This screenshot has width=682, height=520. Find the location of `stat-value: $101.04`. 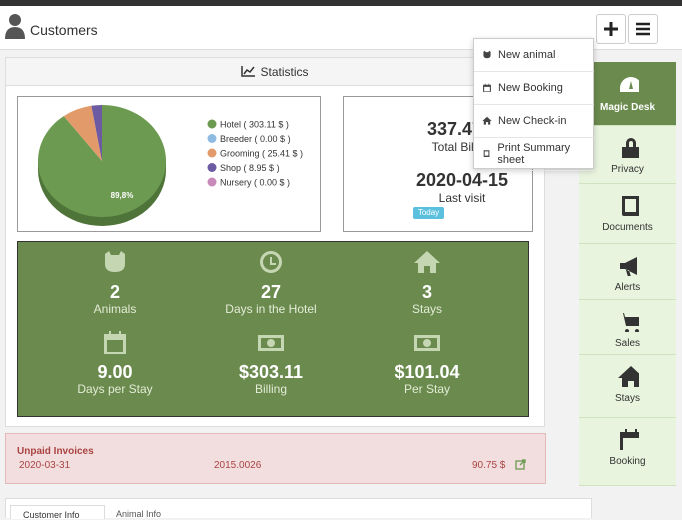

stat-value: $101.04 is located at coordinates (427, 372).